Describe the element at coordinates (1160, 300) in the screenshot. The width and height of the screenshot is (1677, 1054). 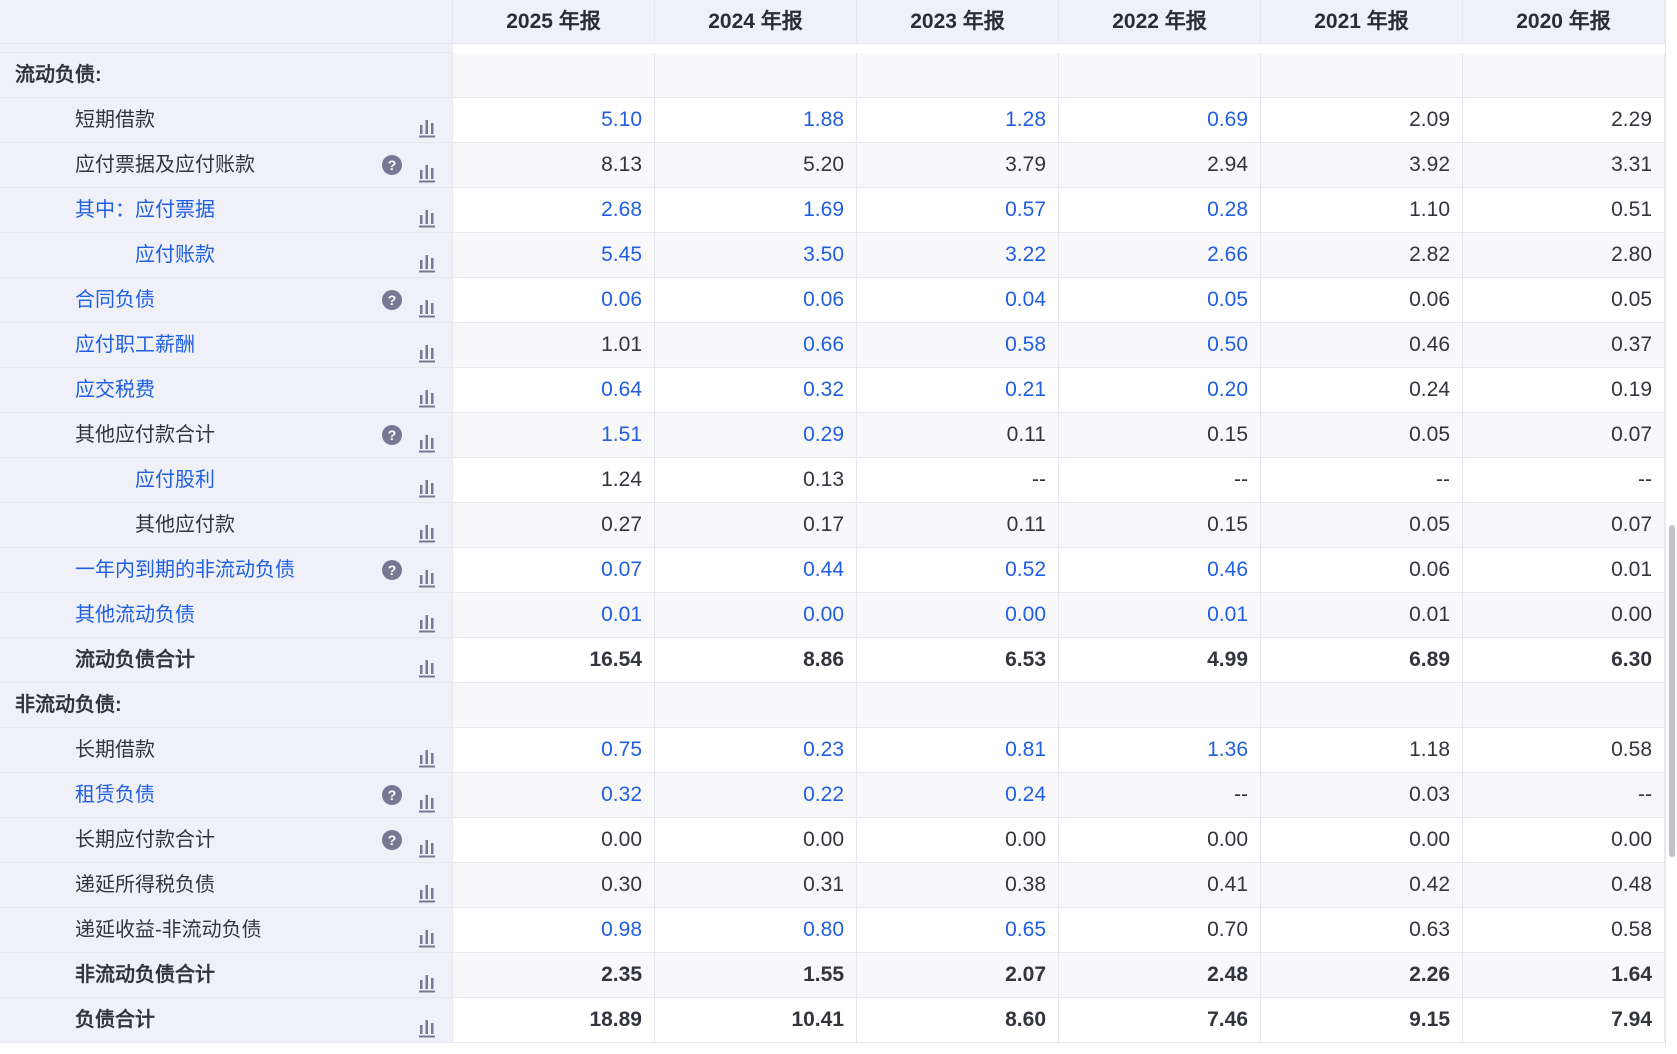
I see `value-link-cell: 0.05` at that location.